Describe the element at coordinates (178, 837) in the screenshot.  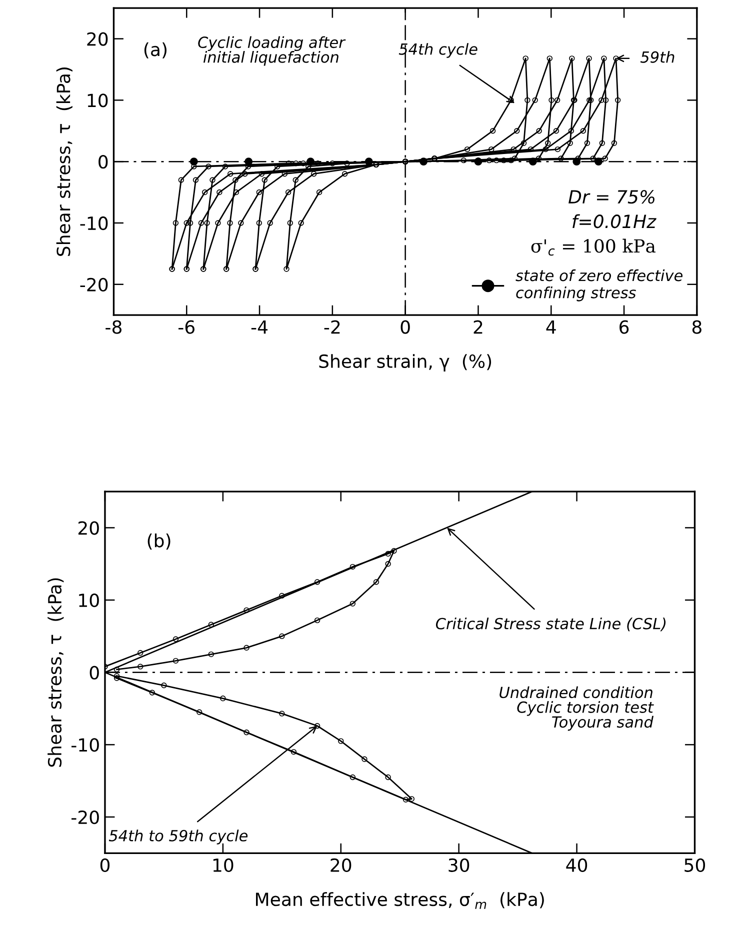
I see `annotation: 54th to 59th cycle` at that location.